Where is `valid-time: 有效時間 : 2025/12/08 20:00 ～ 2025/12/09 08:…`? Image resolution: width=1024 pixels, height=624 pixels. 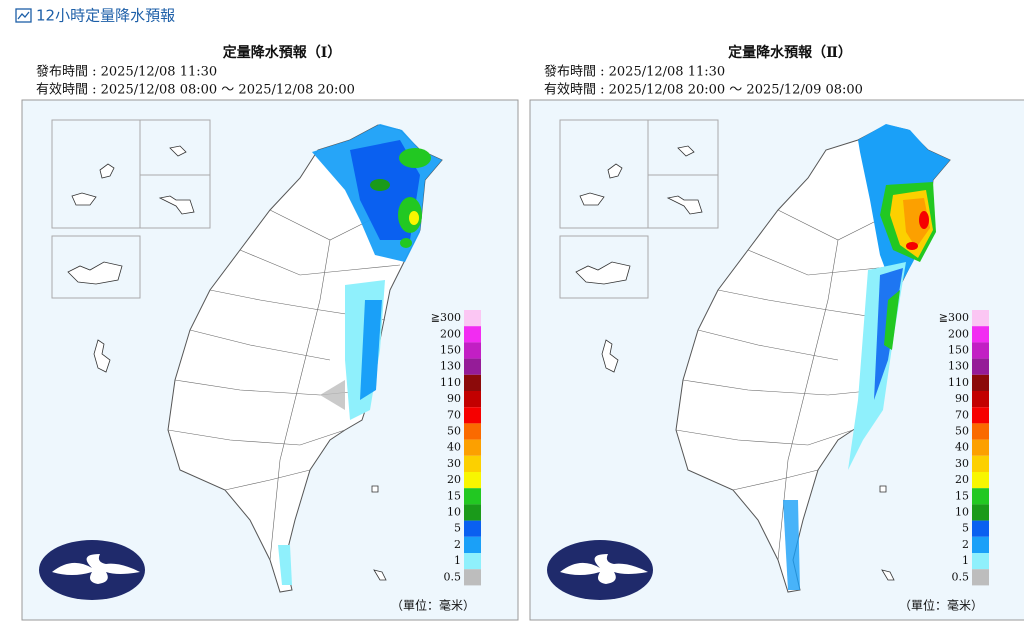
valid-time: 有效時間 : 2025/12/08 20:00 ～ 2025/12/09 08:… is located at coordinates (703, 90).